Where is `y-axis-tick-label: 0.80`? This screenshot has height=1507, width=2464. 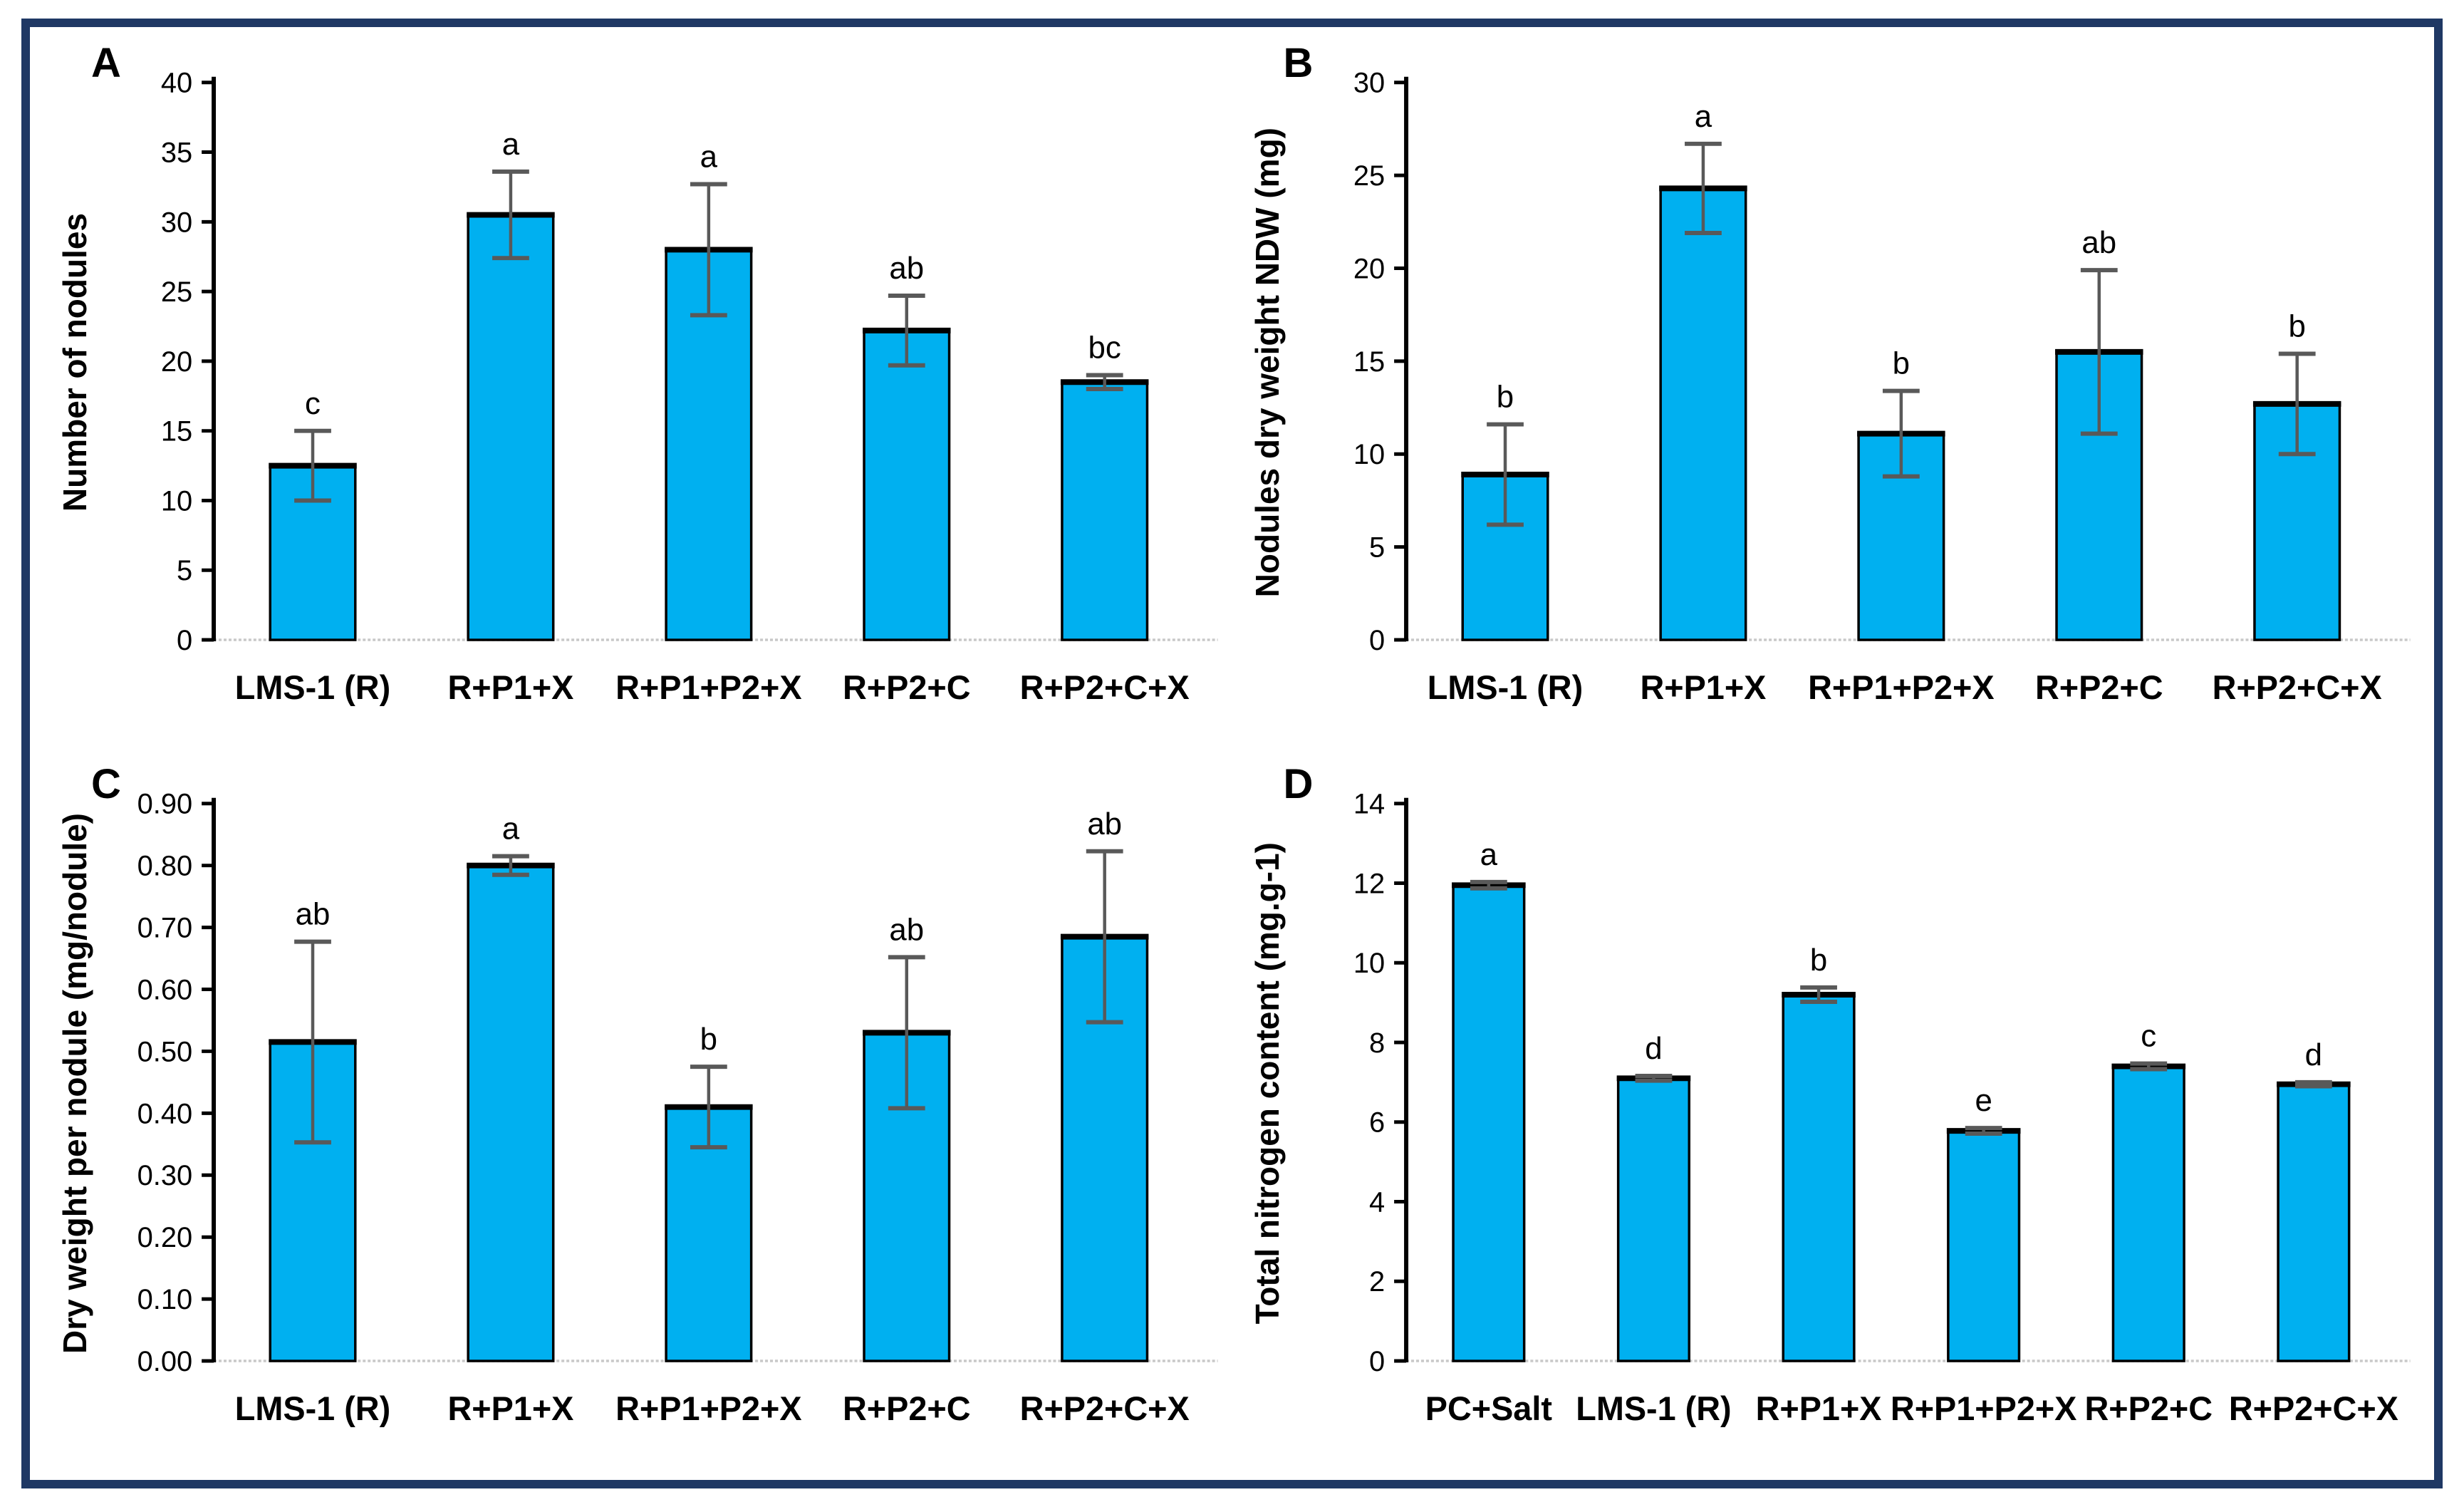
y-axis-tick-label: 0.80 is located at coordinates (165, 866).